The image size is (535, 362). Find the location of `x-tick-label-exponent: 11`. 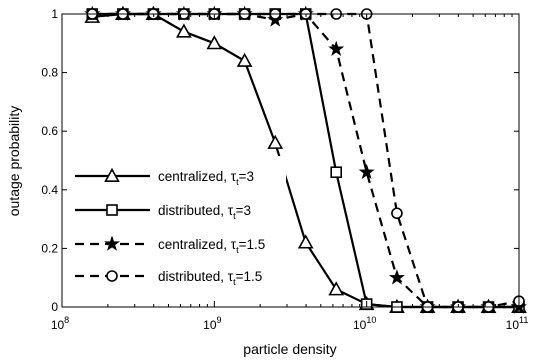

x-tick-label-exponent: 11 is located at coordinates (523, 320).